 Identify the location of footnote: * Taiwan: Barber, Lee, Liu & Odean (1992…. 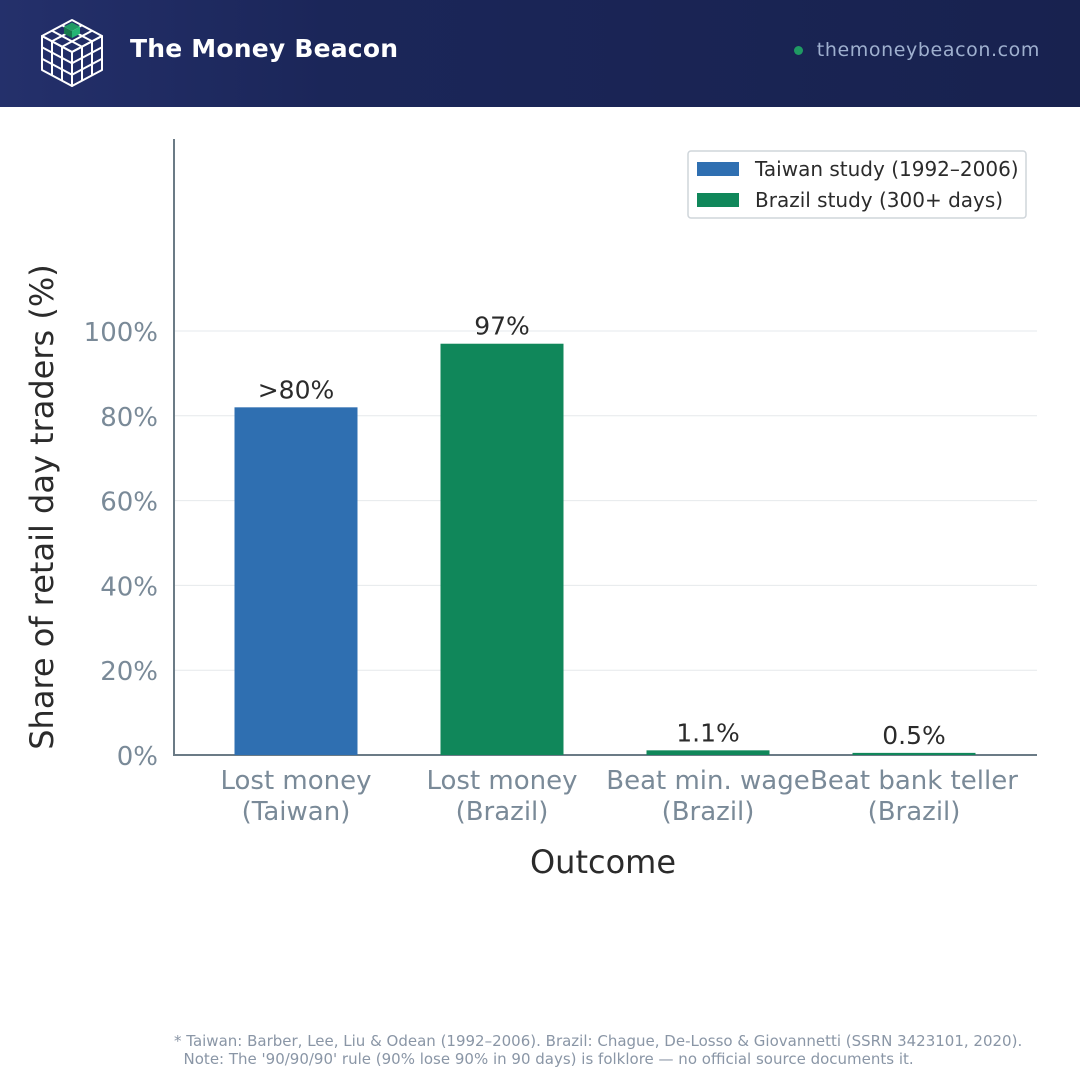
(598, 1050).